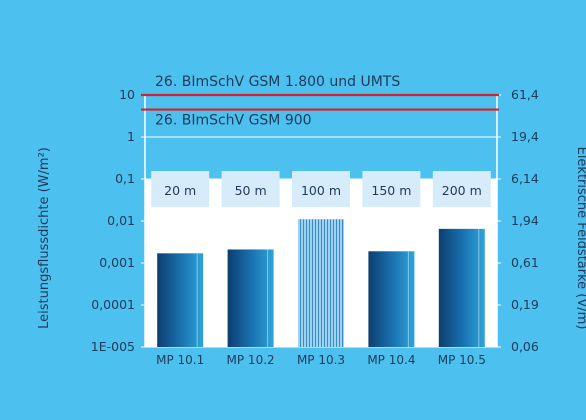 The image size is (586, 420). I want to click on right-tick-label: 61,4, so click(525, 94).